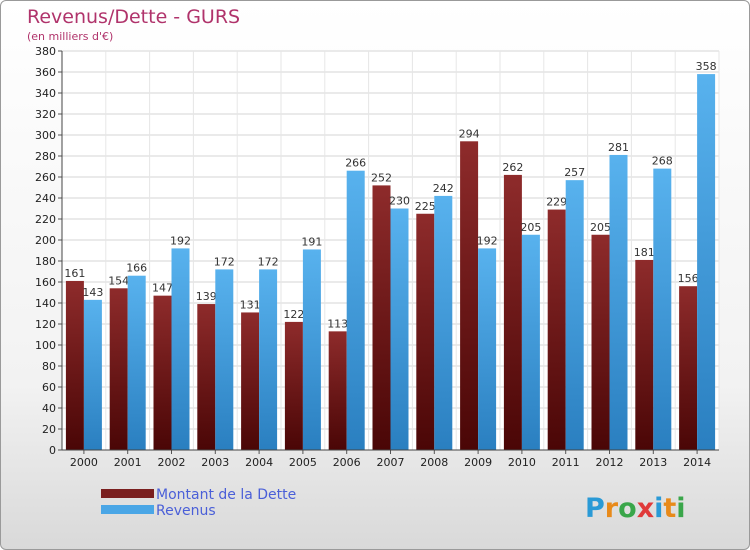 The image size is (750, 550). What do you see at coordinates (45, 198) in the screenshot?
I see `y-tick-label: 240` at bounding box center [45, 198].